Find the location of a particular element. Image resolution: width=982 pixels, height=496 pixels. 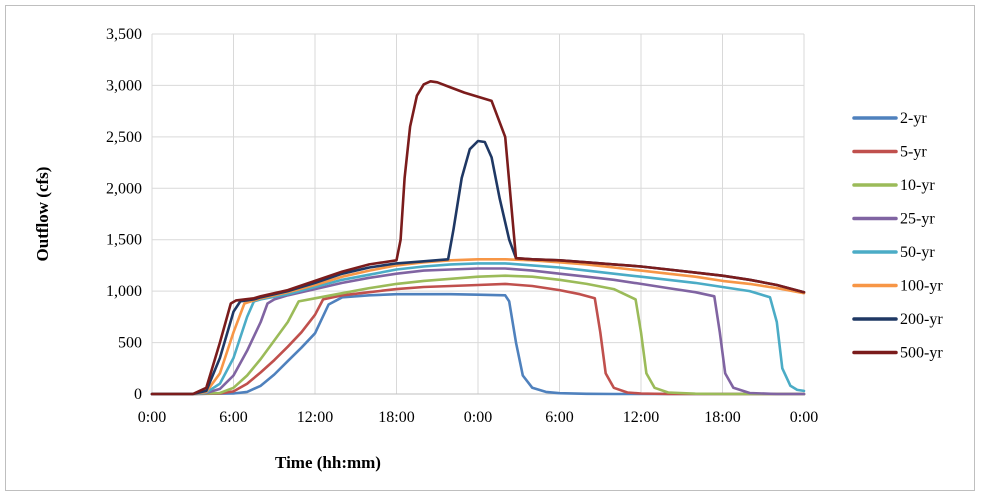

y-tick-label: 0 is located at coordinates (138, 394).